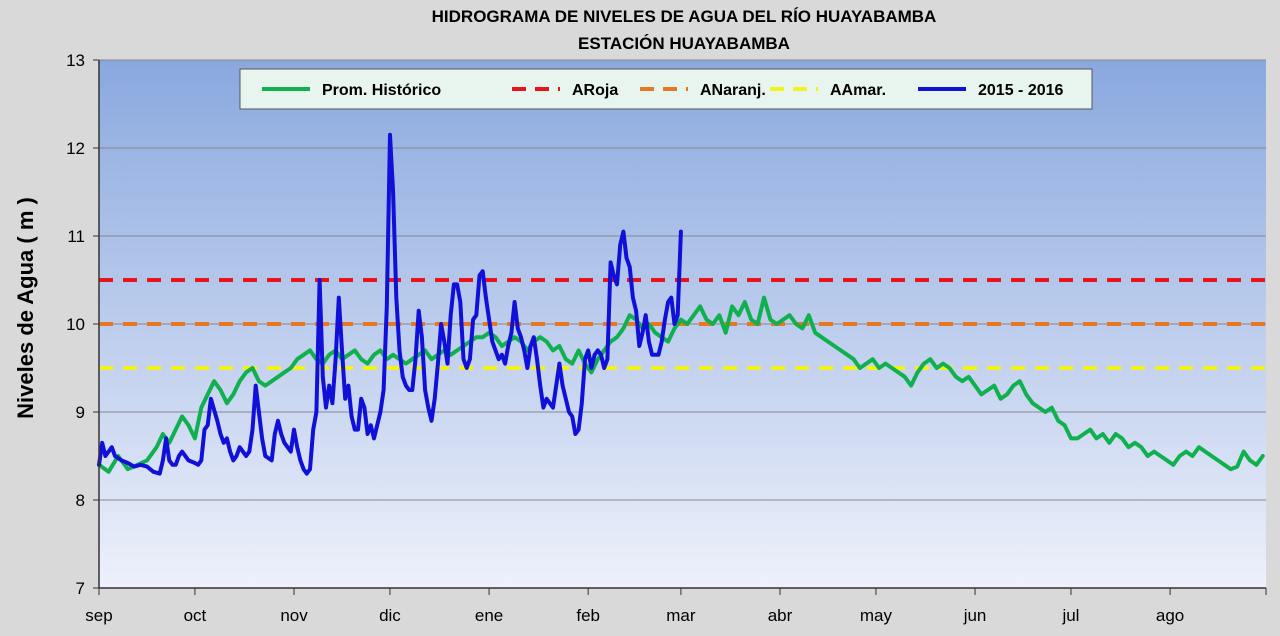  What do you see at coordinates (75, 324) in the screenshot?
I see `y-tick-label: 10` at bounding box center [75, 324].